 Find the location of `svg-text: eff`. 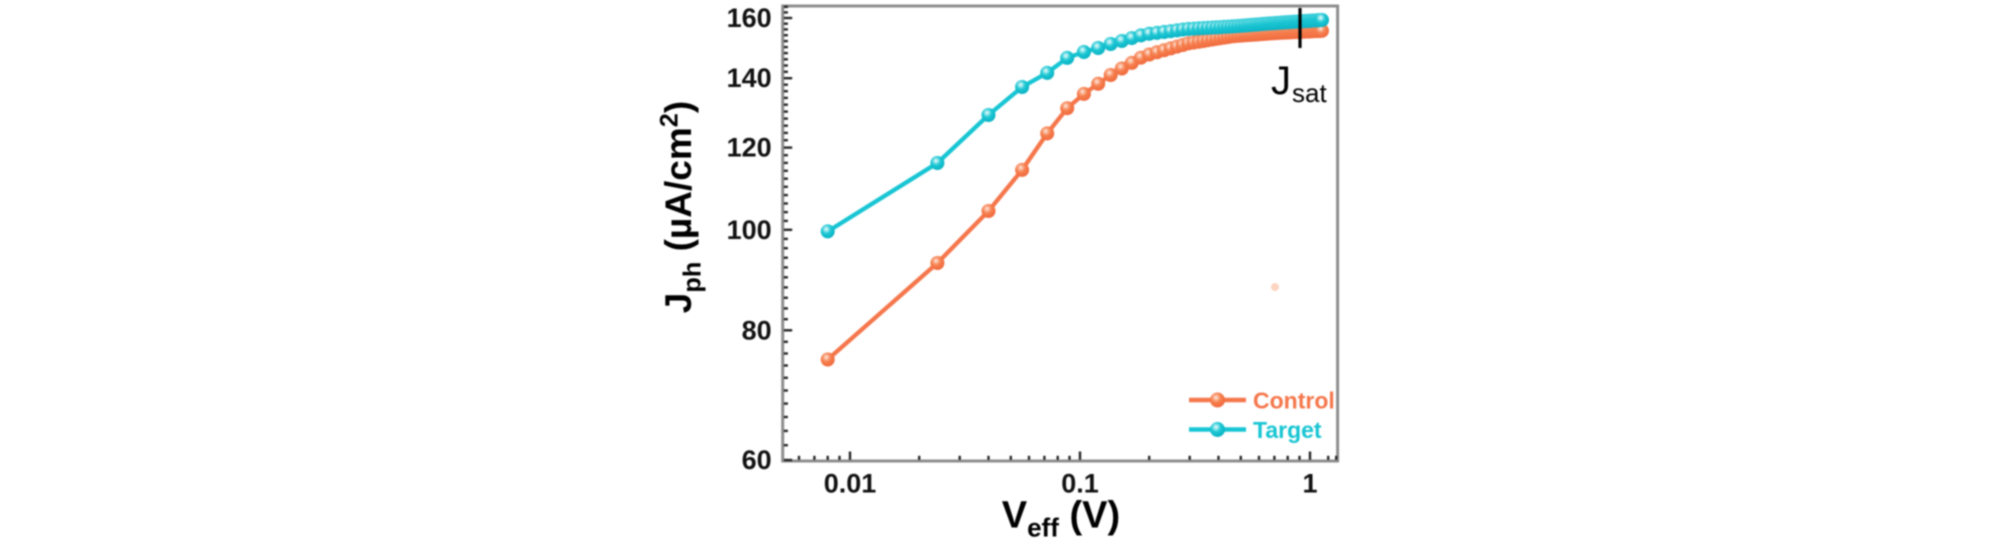

svg-text: eff is located at coordinates (1043, 528).